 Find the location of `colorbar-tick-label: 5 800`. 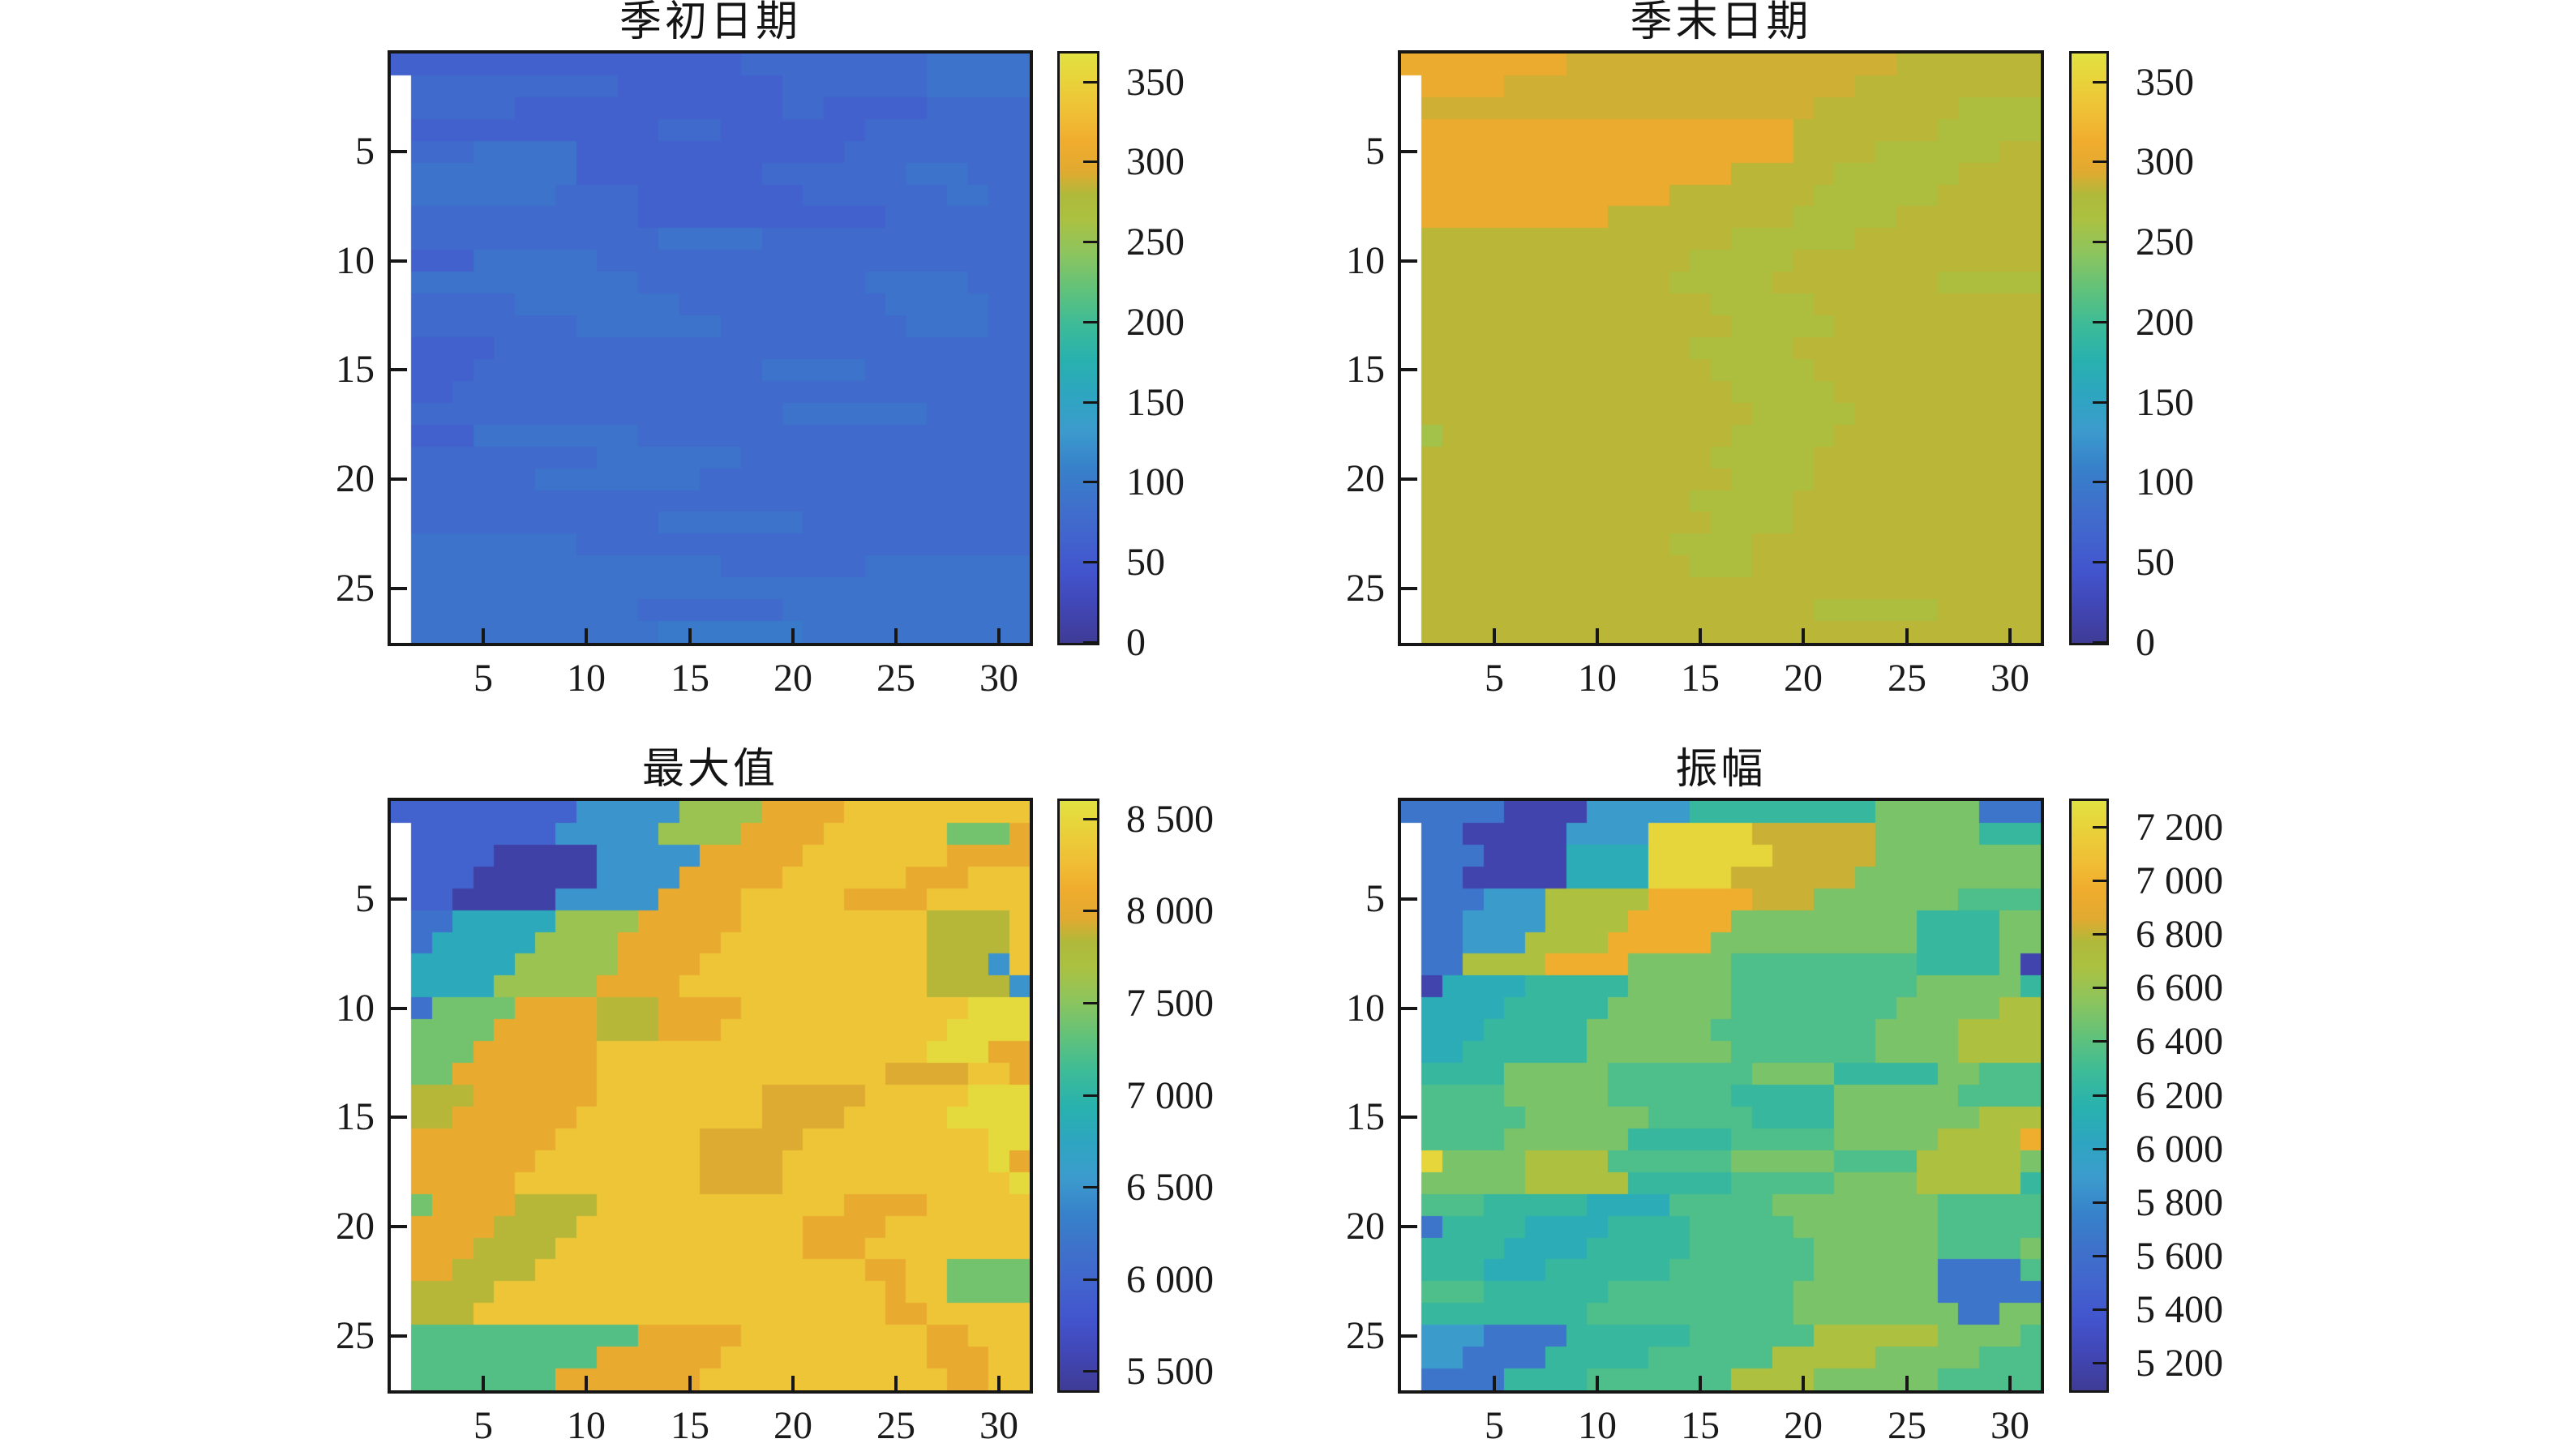

colorbar-tick-label: 5 800 is located at coordinates (2179, 1203).